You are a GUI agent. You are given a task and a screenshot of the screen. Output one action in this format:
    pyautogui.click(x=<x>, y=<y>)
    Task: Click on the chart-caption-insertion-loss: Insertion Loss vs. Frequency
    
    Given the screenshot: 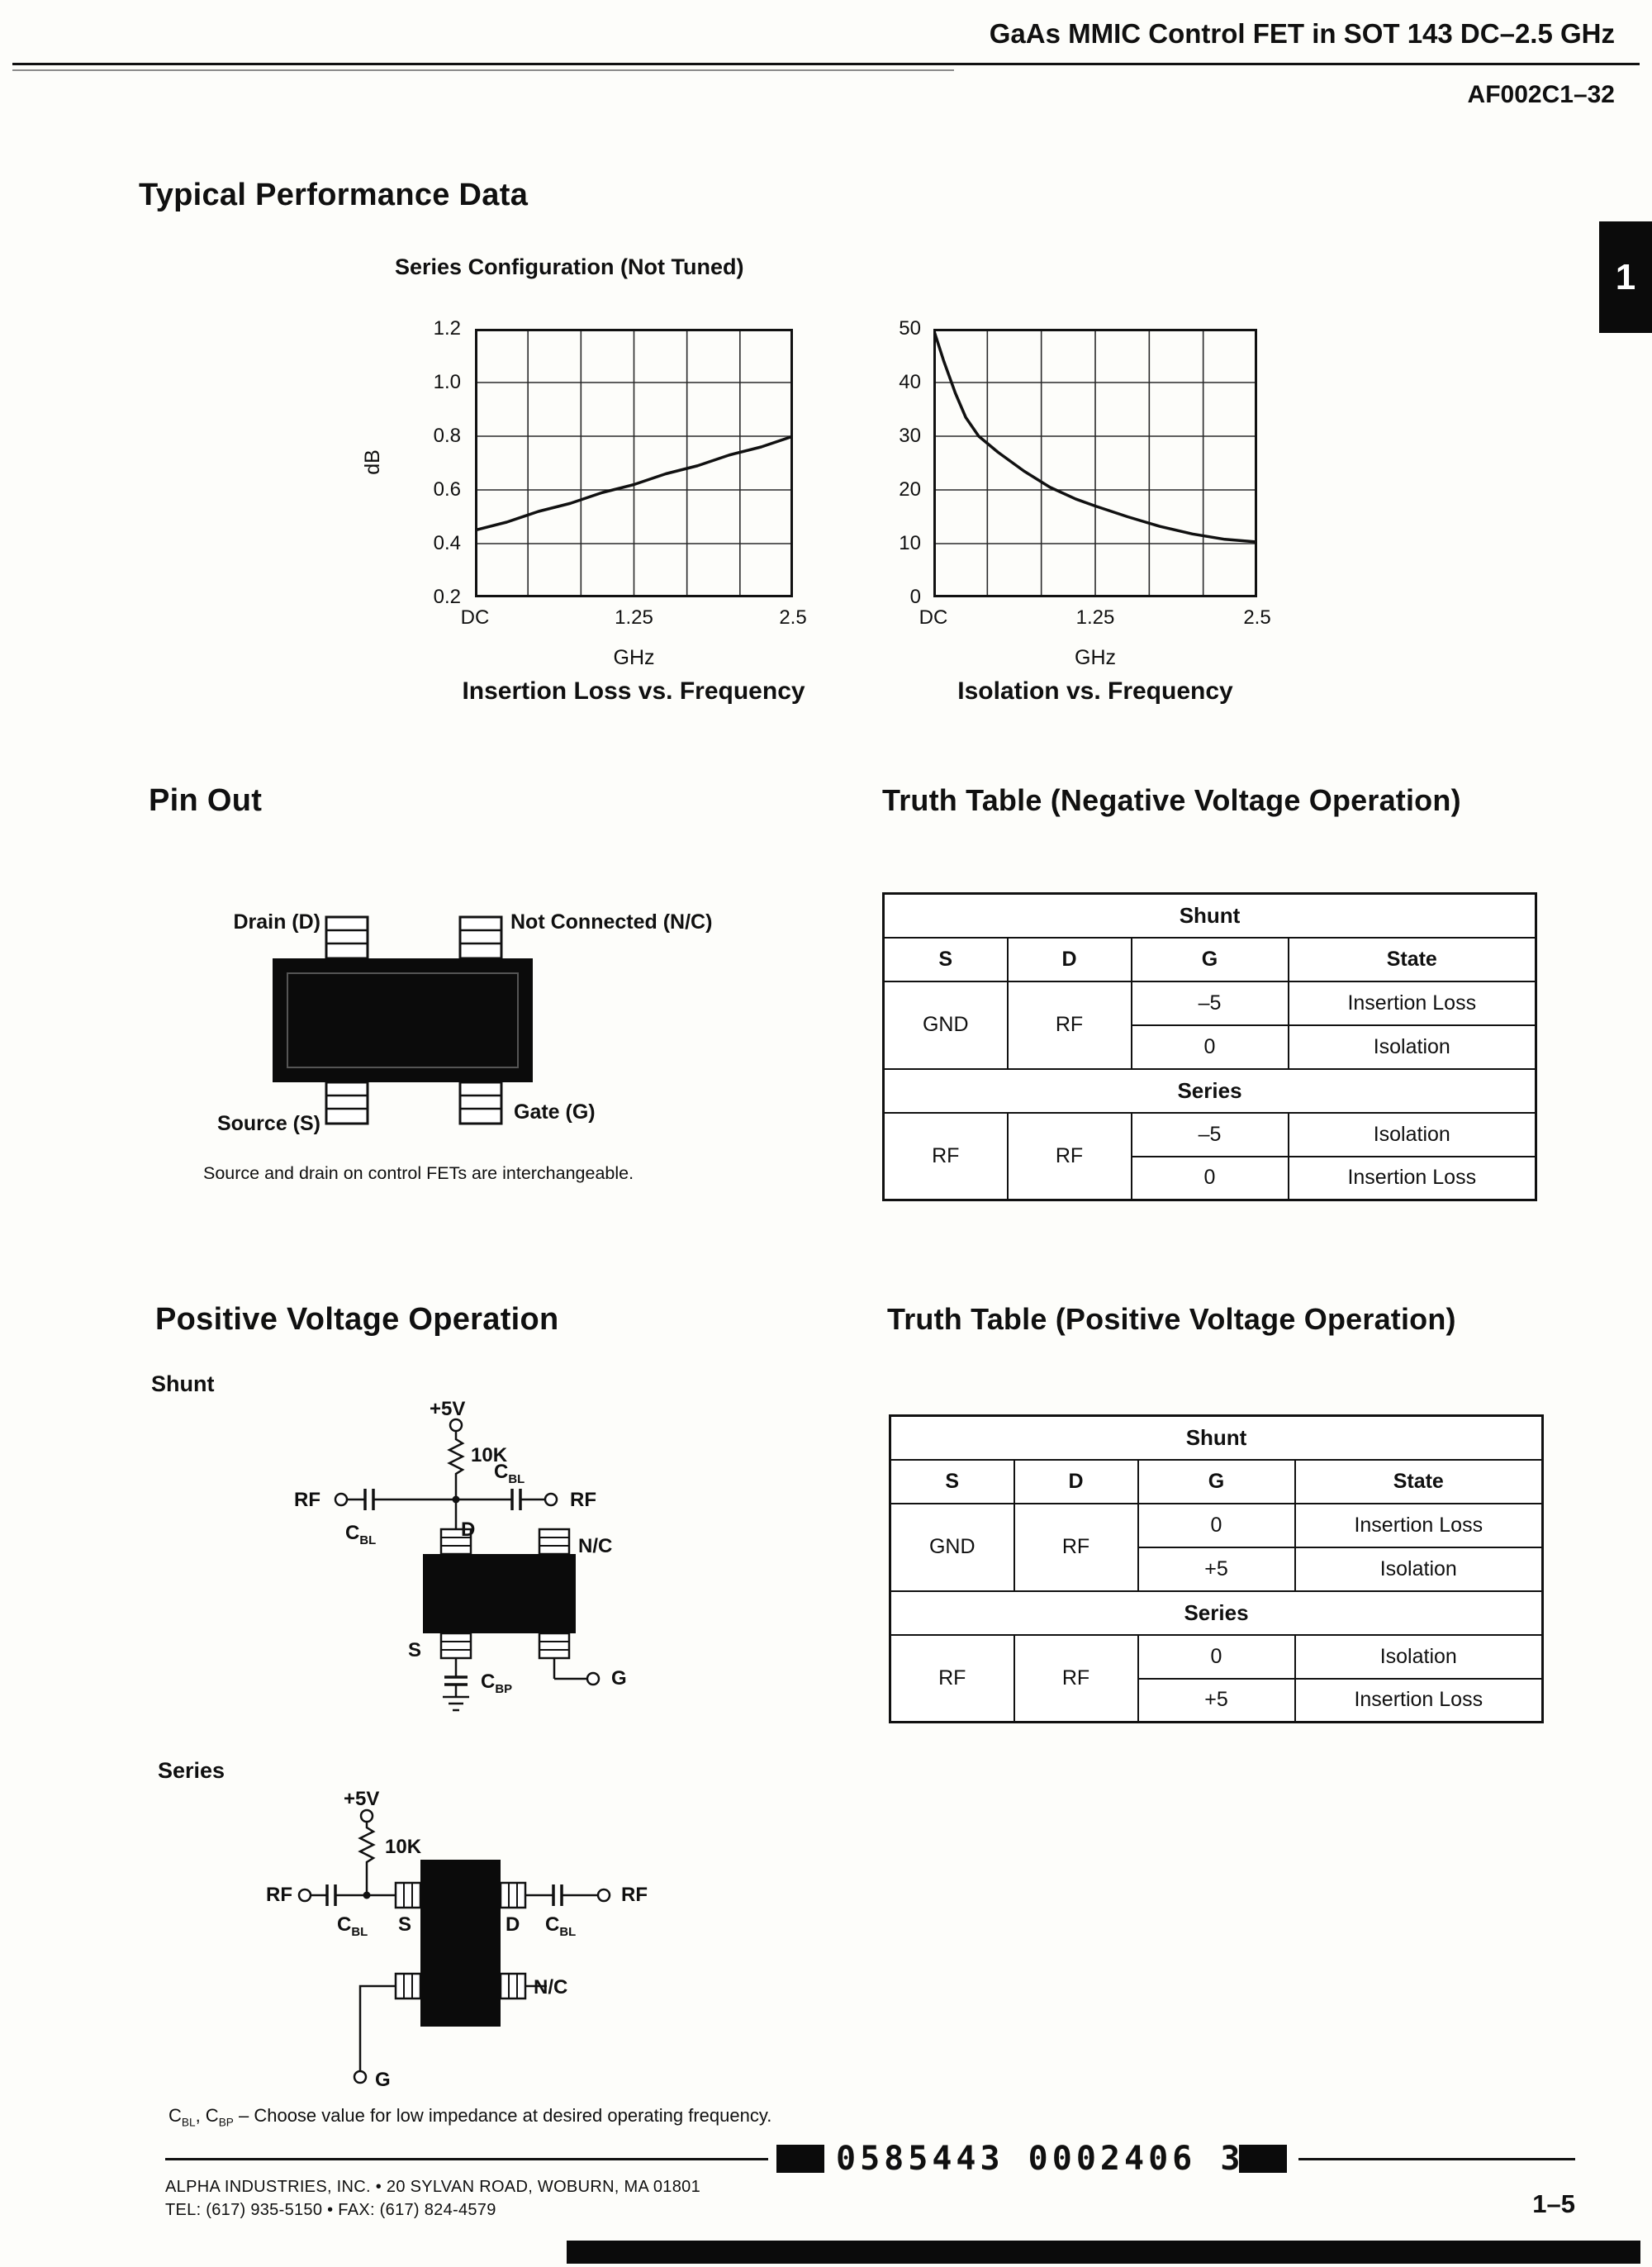 What is the action you would take?
    pyautogui.click(x=633, y=691)
    